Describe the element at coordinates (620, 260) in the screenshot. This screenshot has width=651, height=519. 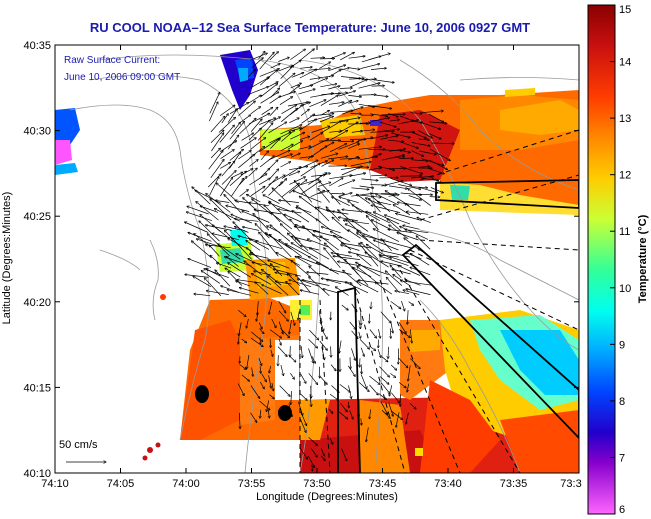
I see `colorbar-ticks: 15 14 13 12 11 10 9 8 7 6` at that location.